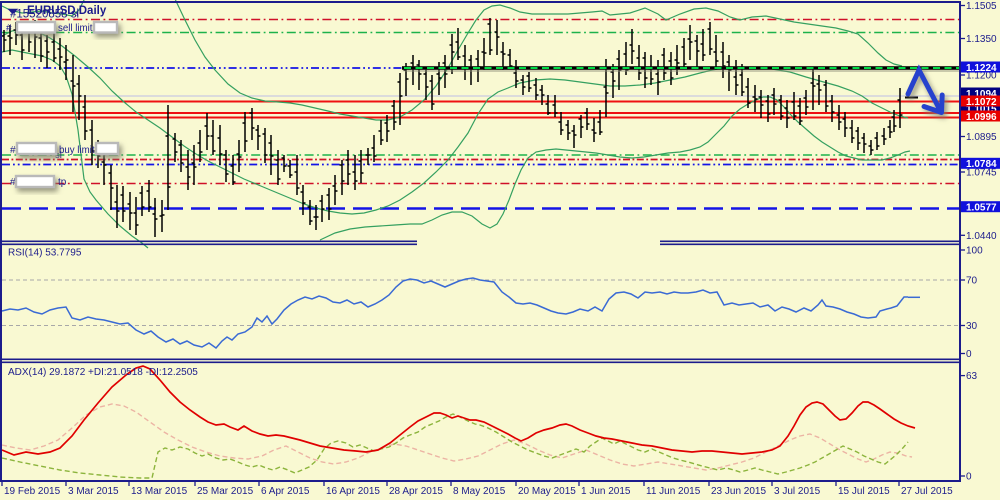 The height and width of the screenshot is (500, 1000). Describe the element at coordinates (864, 491) in the screenshot. I see `svg-text: 15 Jul 2015` at that location.